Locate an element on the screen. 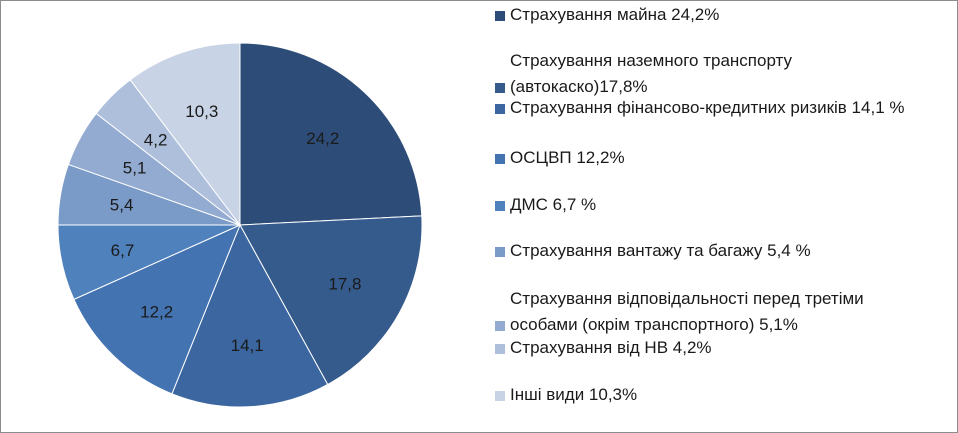 The image size is (958, 433). legend-label-line: (автокаско)17,8% is located at coordinates (579, 86).